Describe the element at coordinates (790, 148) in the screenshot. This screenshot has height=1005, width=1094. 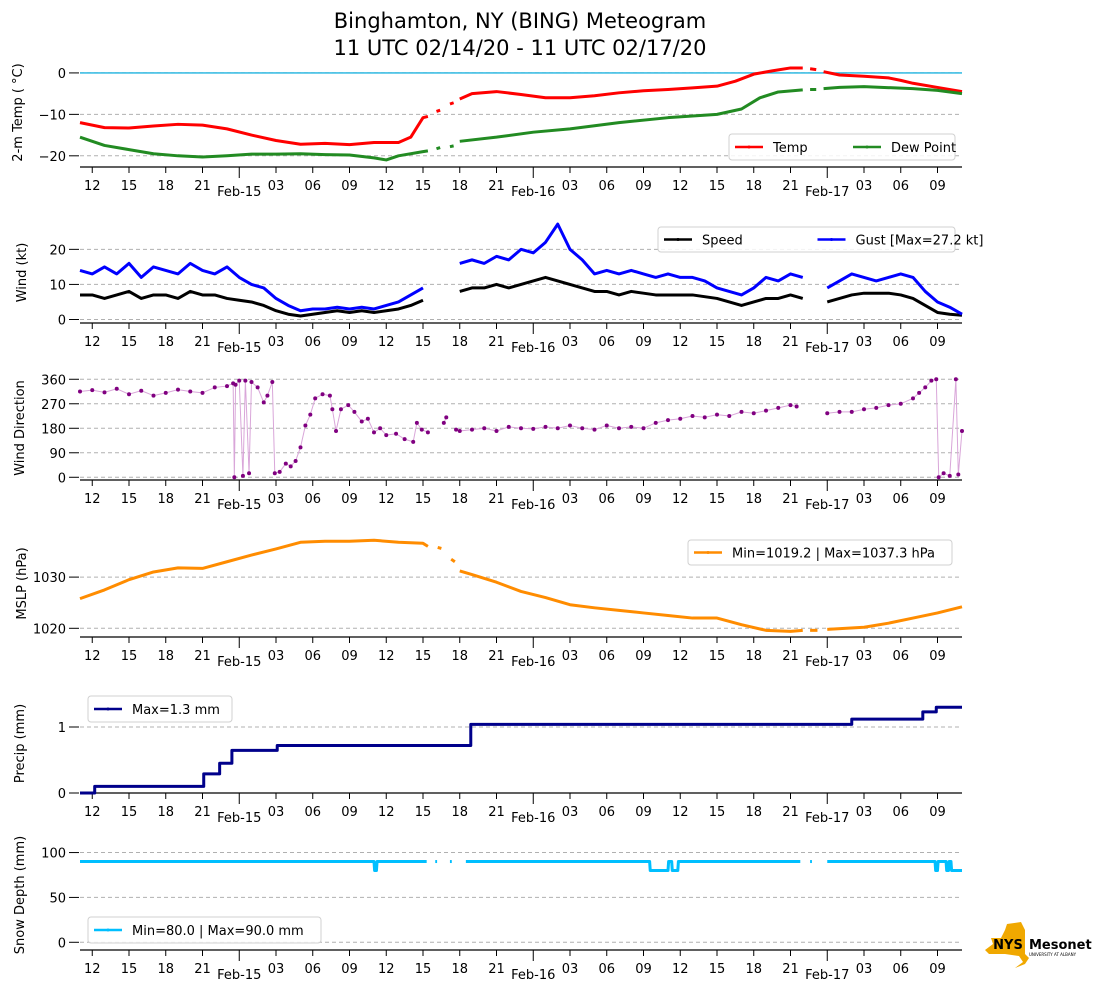
I see `legend-label: Temp` at that location.